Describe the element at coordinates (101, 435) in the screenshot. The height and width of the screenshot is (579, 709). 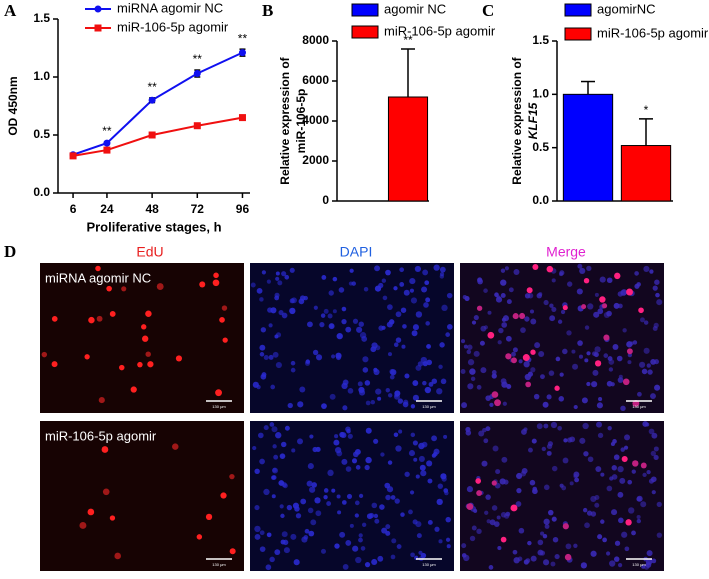
I see `row-label: miR-106-5p agomir` at that location.